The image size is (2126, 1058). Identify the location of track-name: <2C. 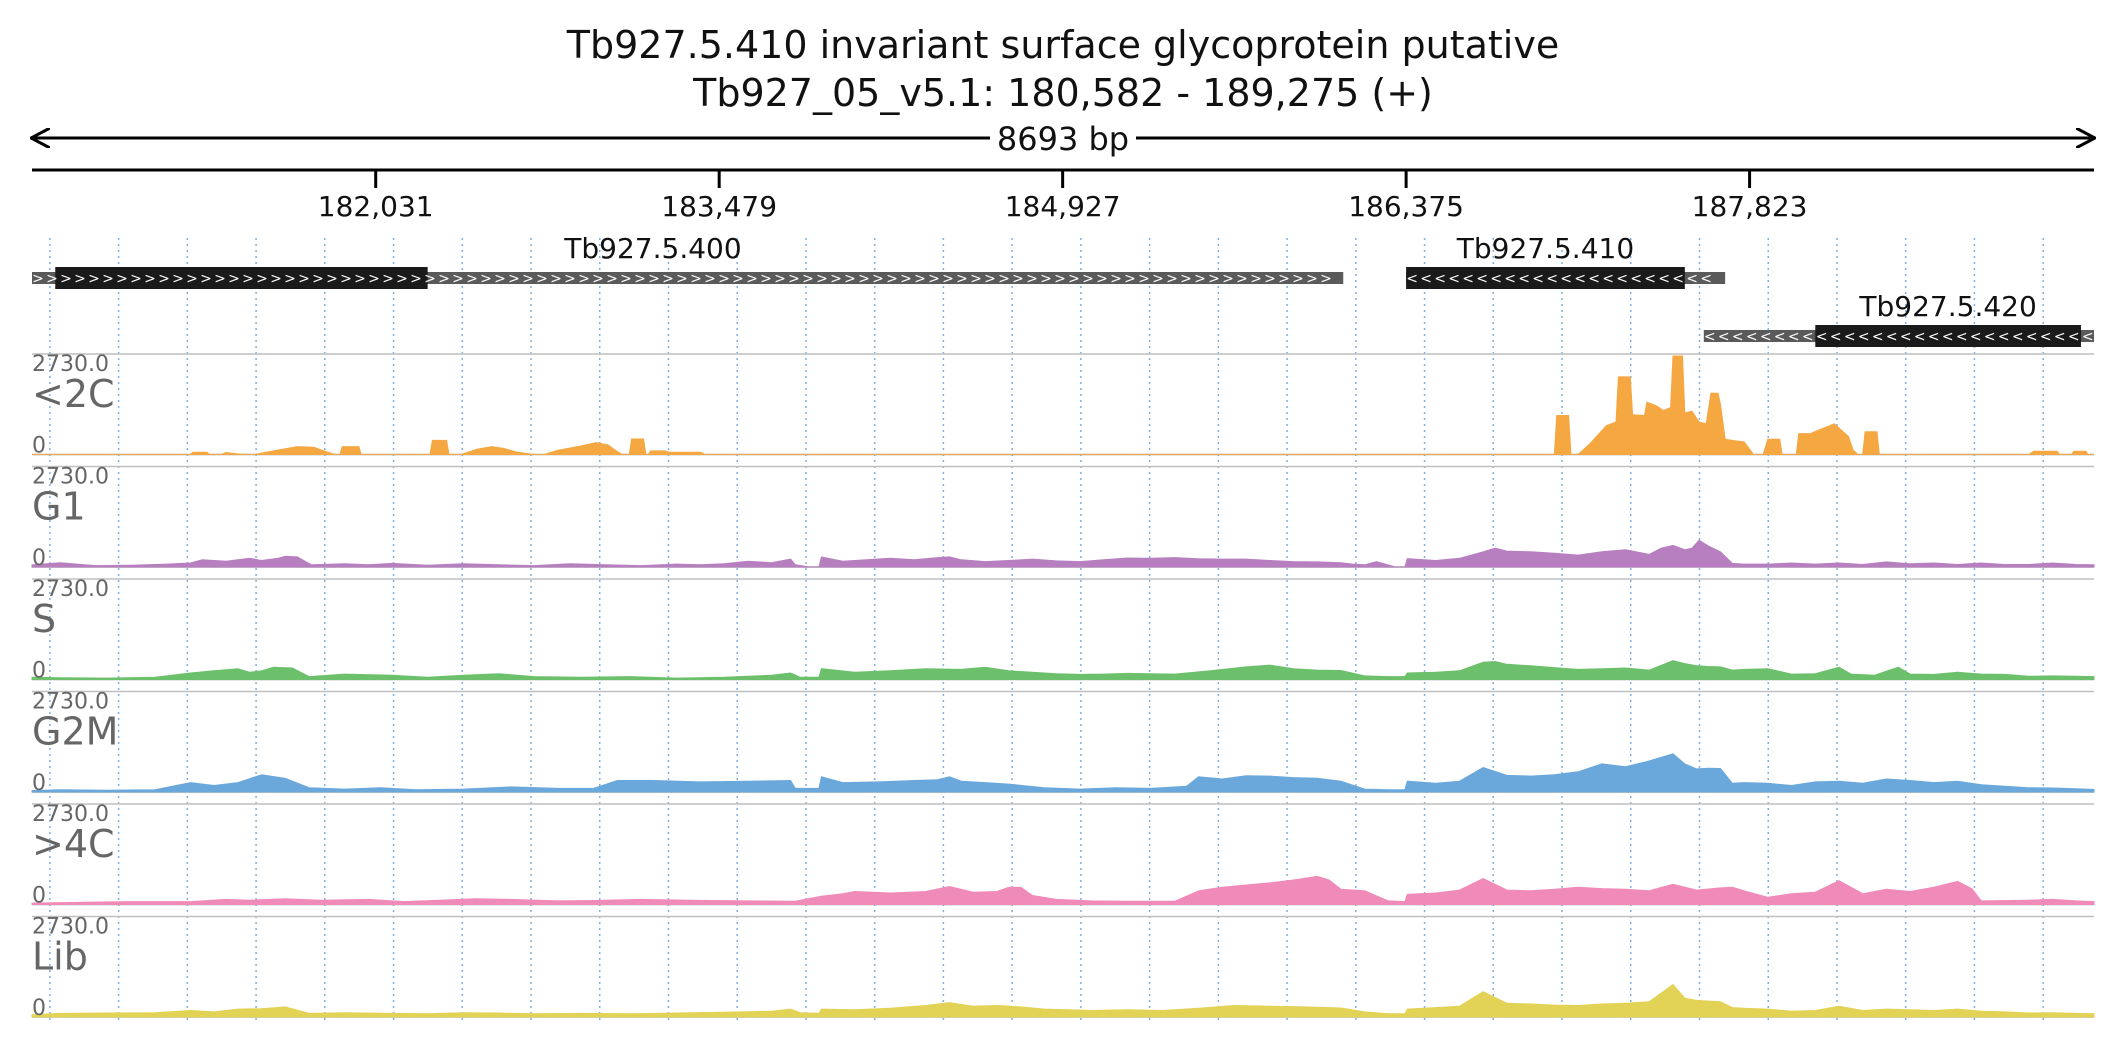
(73, 394).